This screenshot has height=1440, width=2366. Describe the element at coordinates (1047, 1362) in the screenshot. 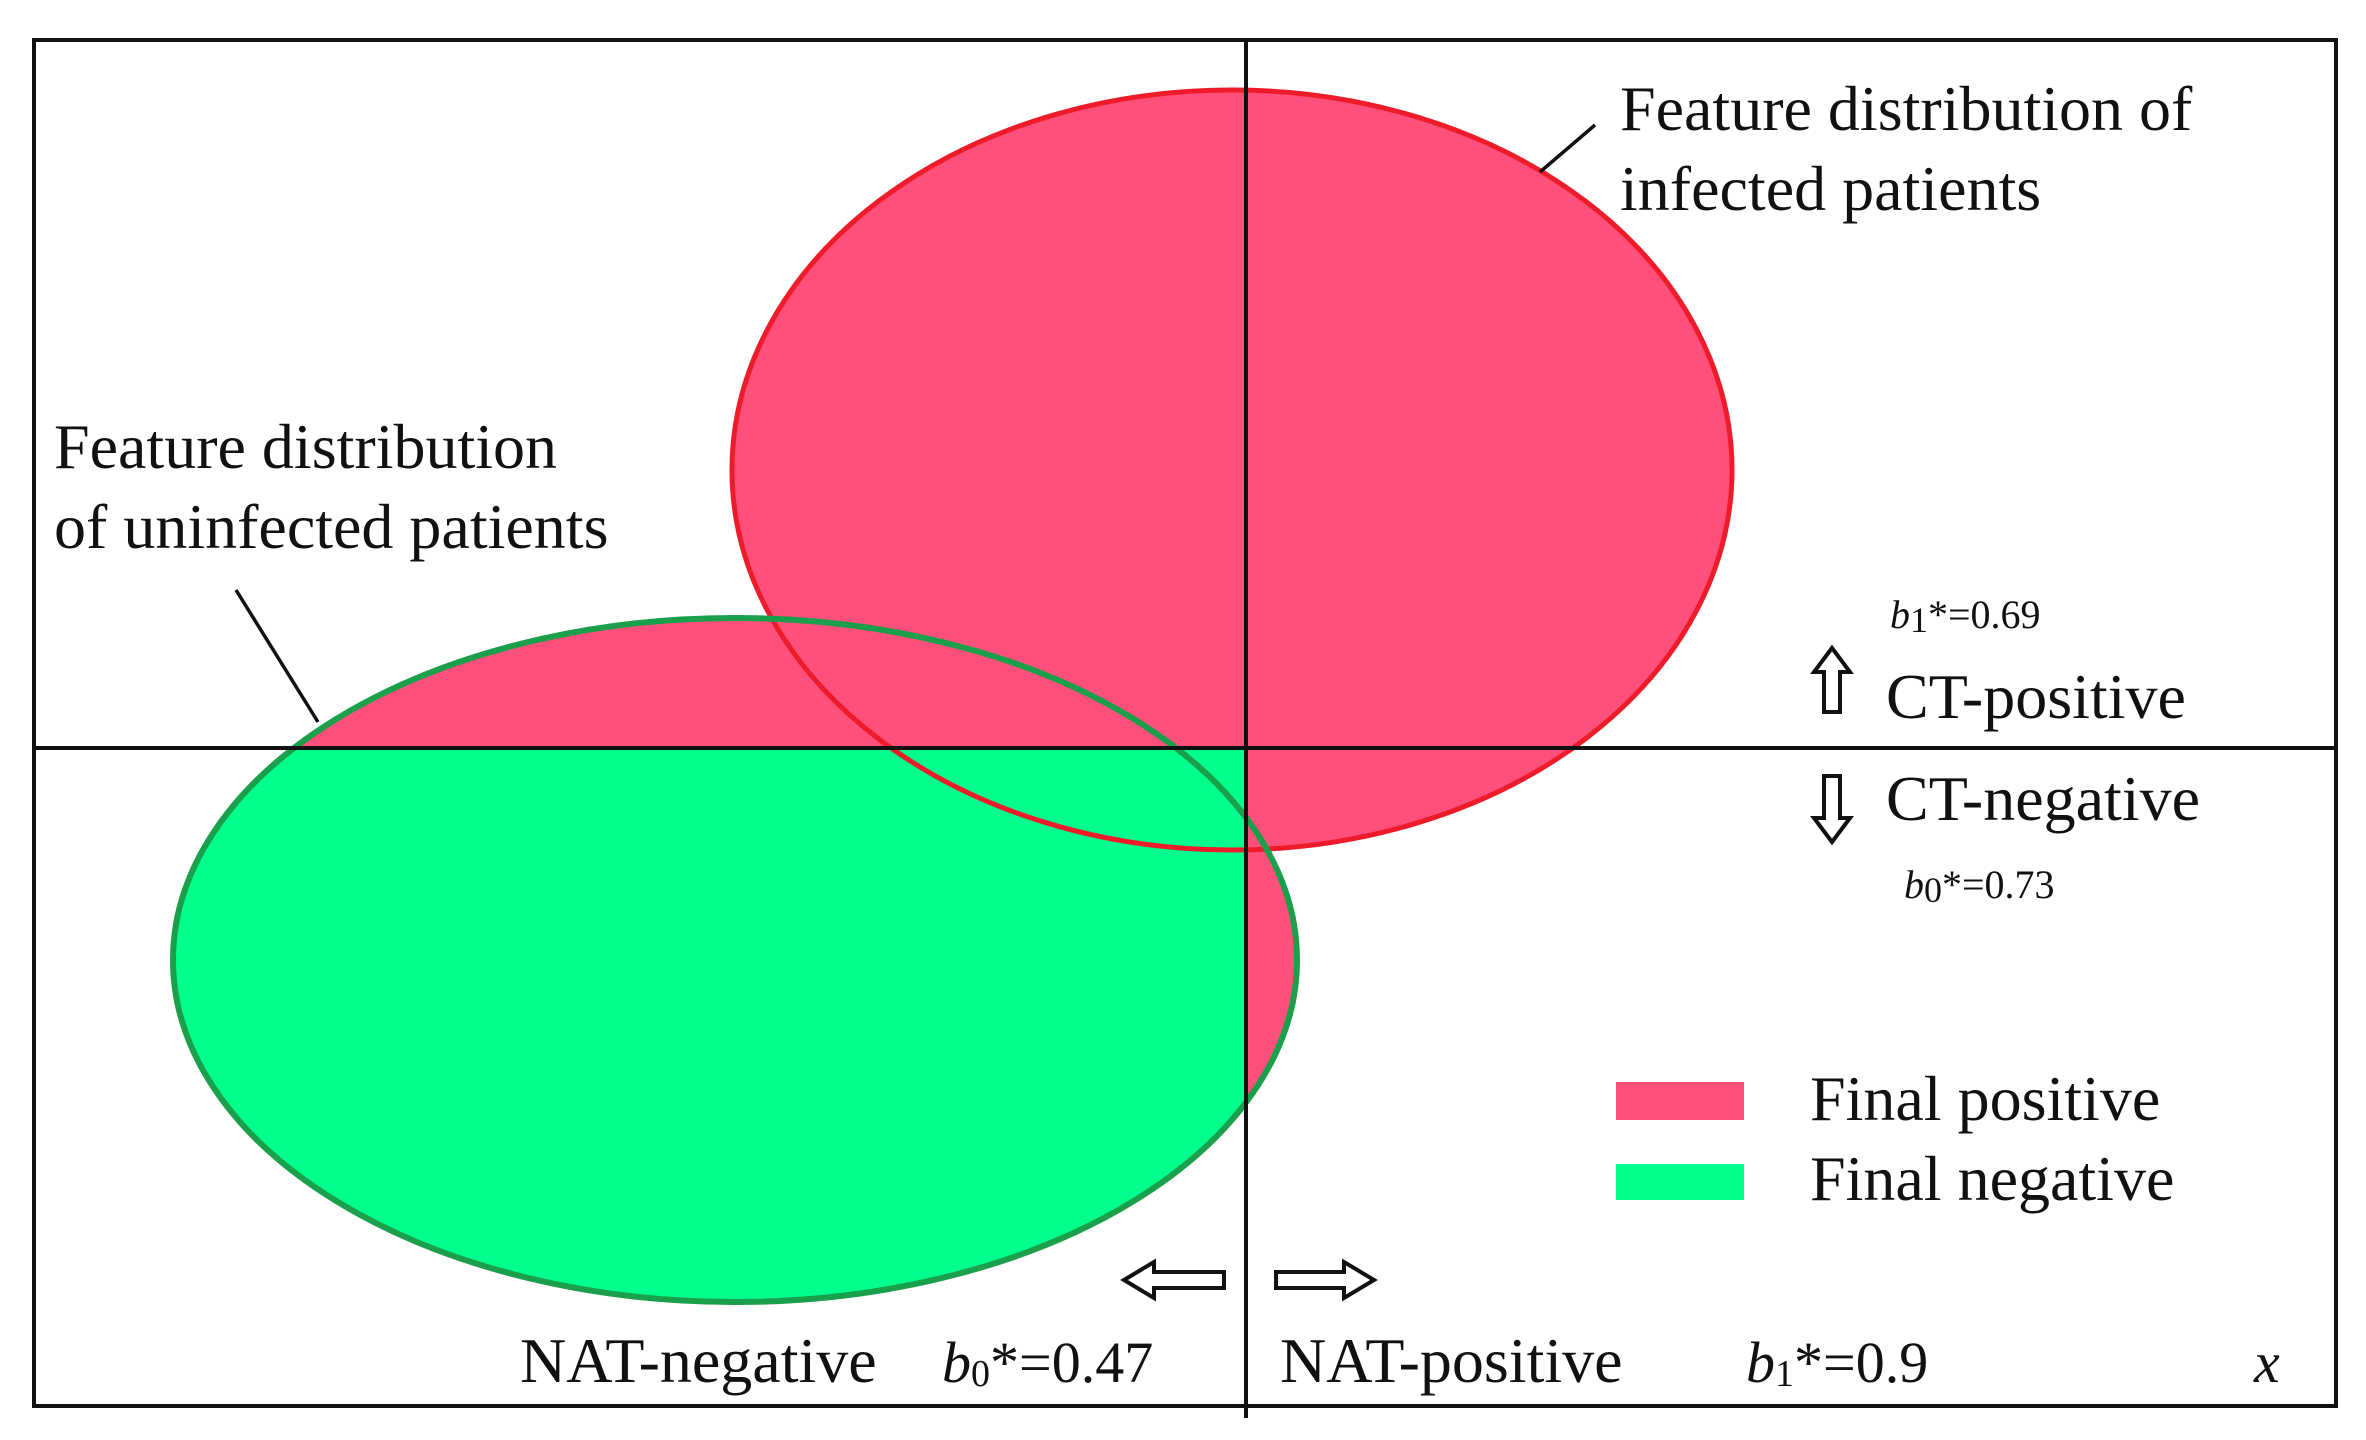

I see `nat-b0-threshold: b0*=0.47` at that location.